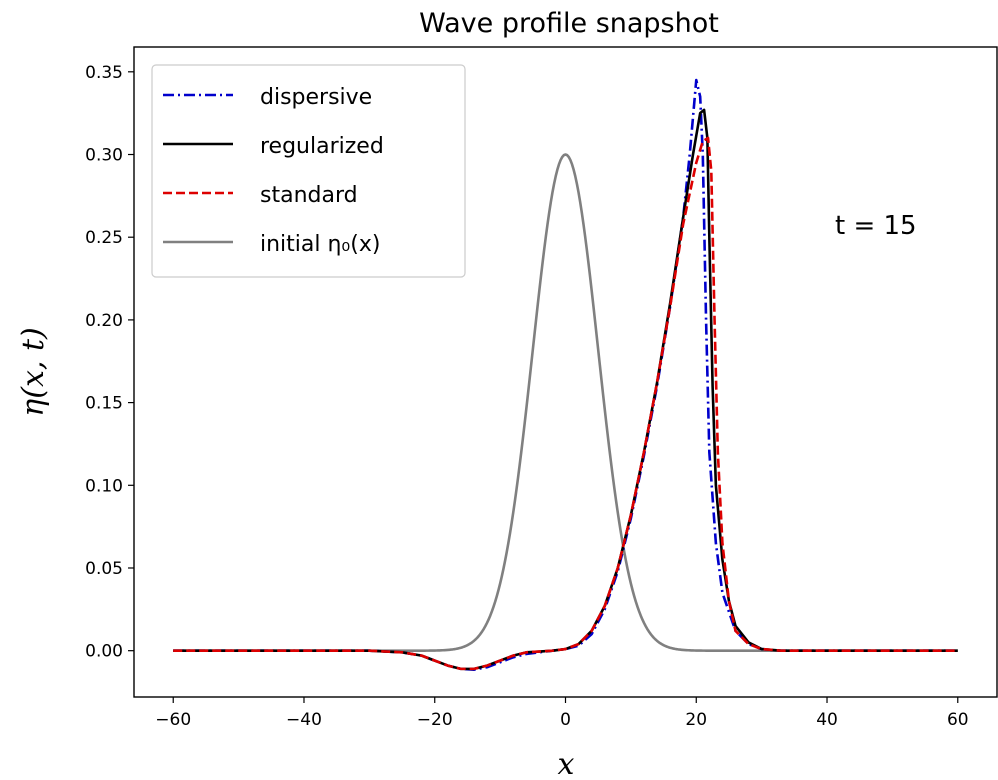 The image size is (998, 780). What do you see at coordinates (104, 73) in the screenshot?
I see `y-tick-label: 0.35` at bounding box center [104, 73].